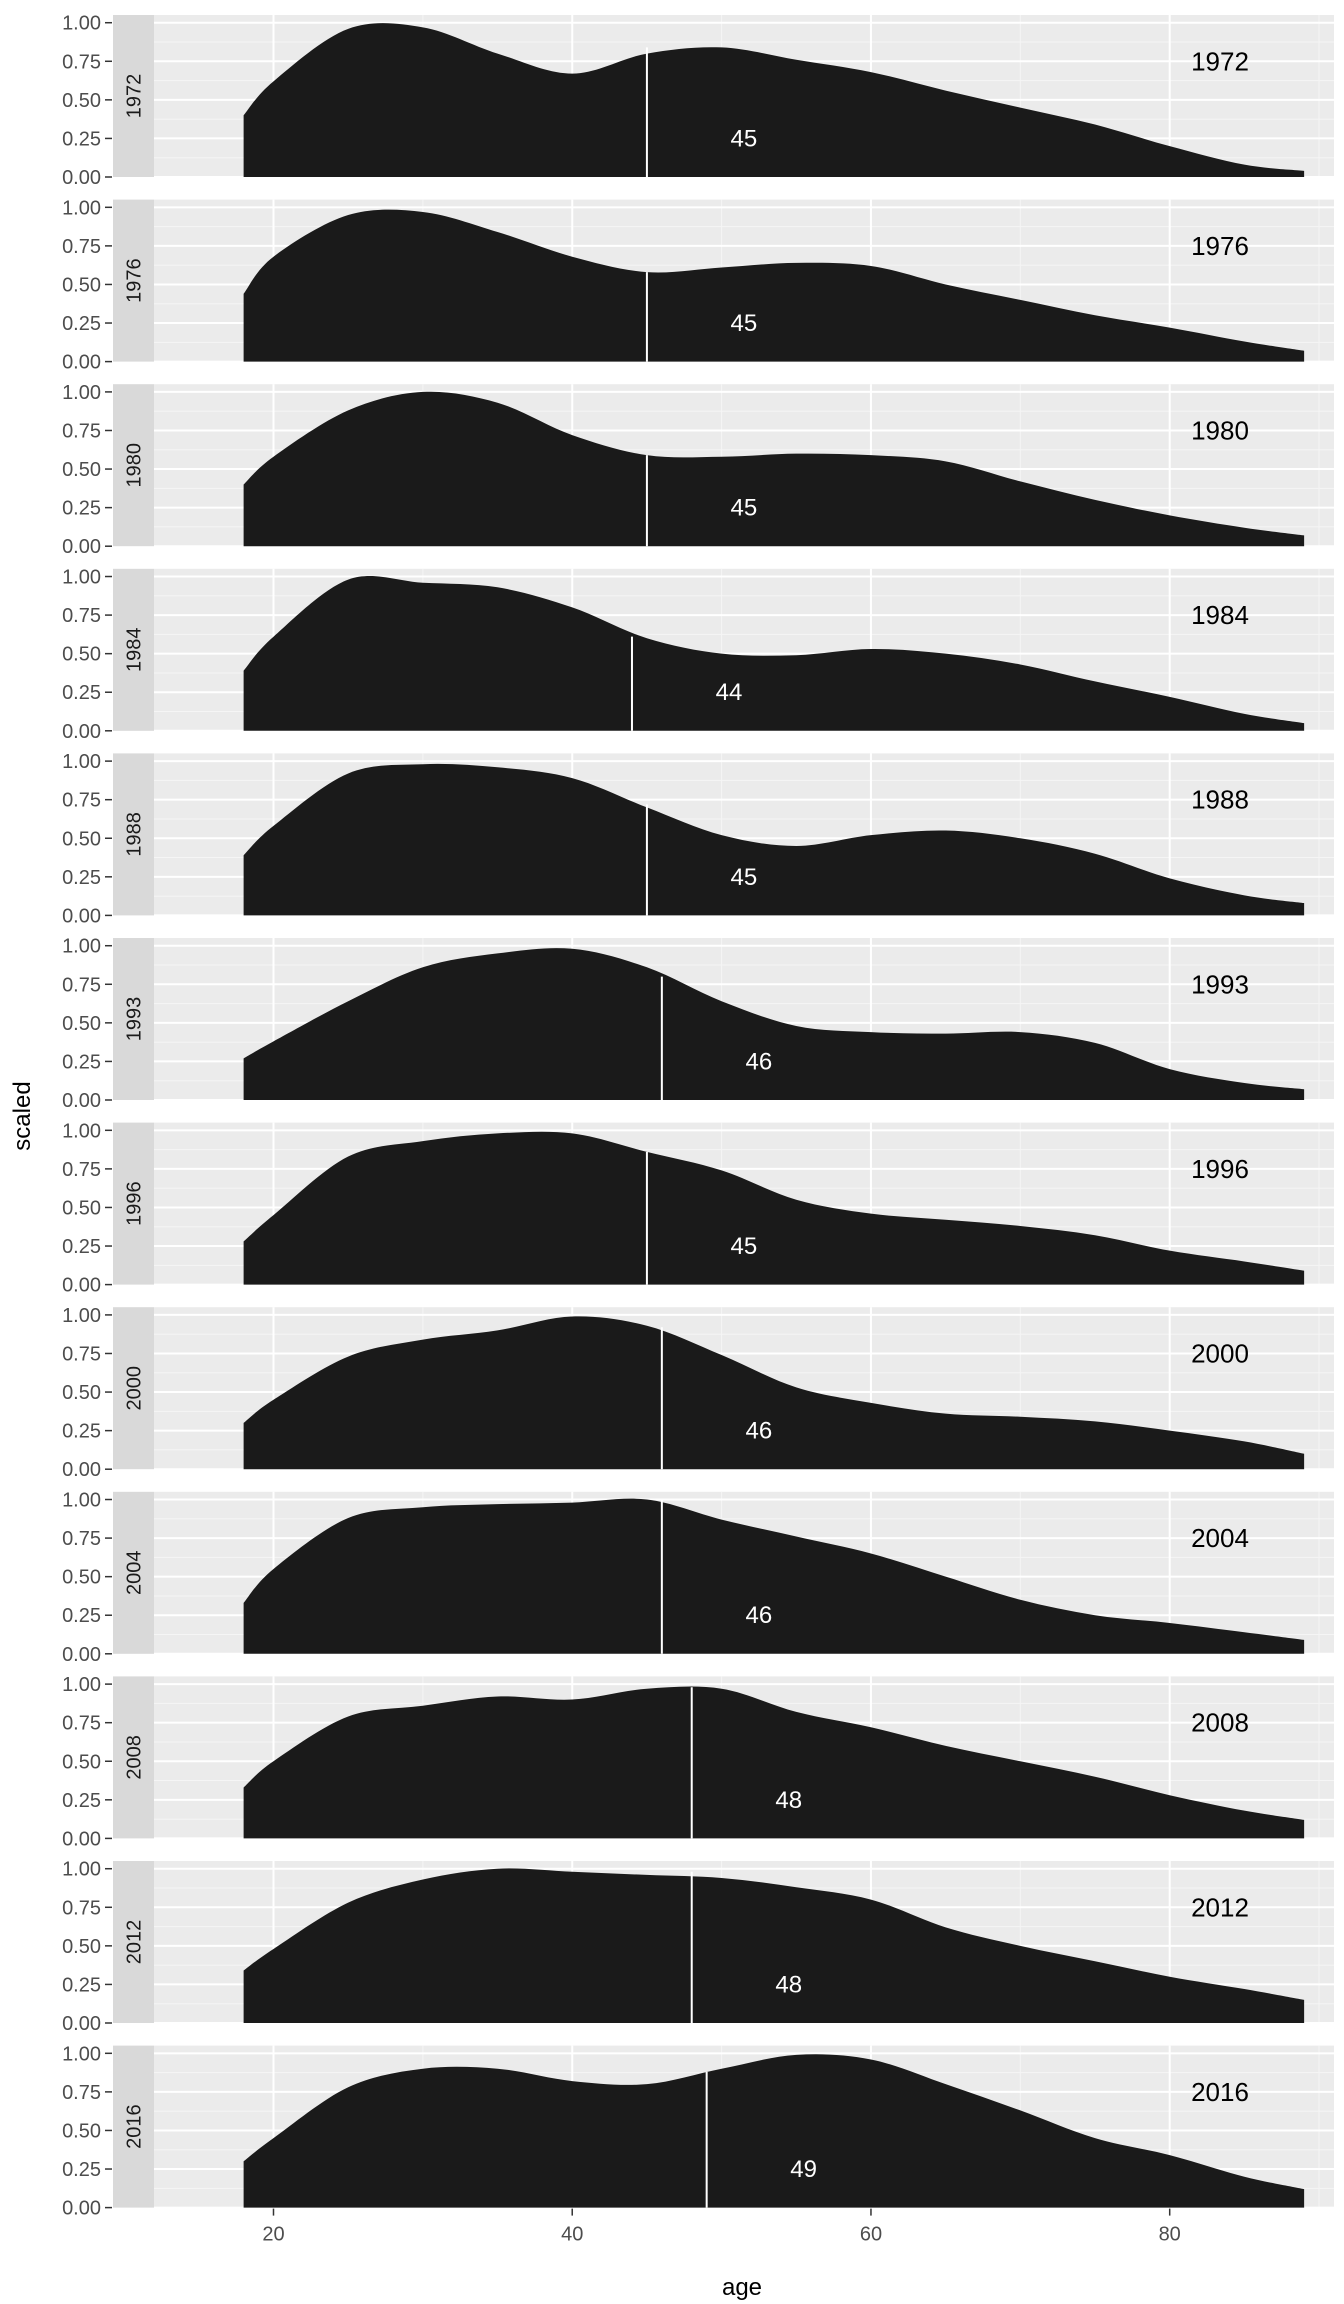  Describe the element at coordinates (742, 2287) in the screenshot. I see `x-axis-title: age` at that location.